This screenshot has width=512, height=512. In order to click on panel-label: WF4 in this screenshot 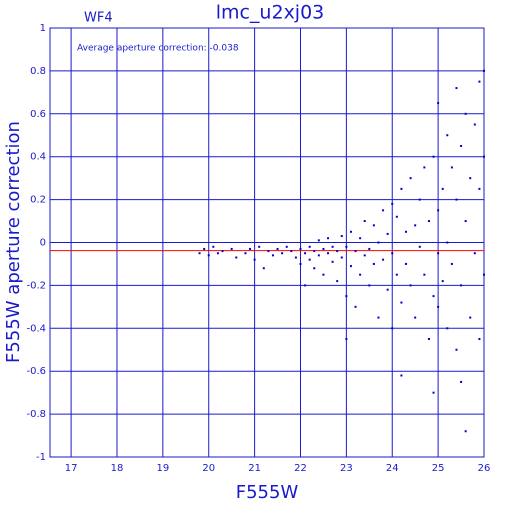, I will do `click(98, 18)`.